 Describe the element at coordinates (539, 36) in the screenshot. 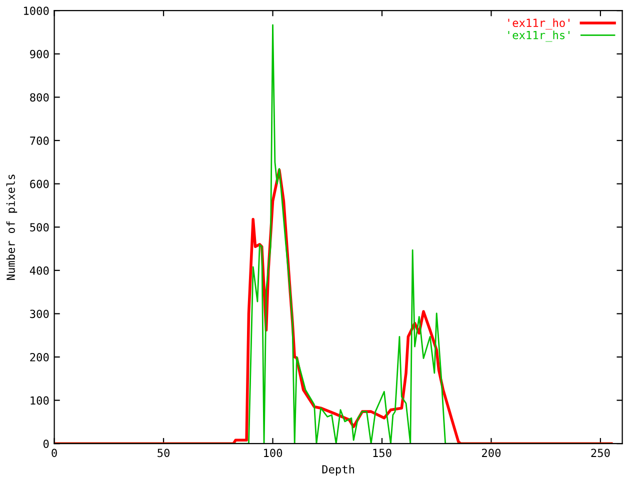

I see `legend-label: 'ex11r_hs'` at that location.